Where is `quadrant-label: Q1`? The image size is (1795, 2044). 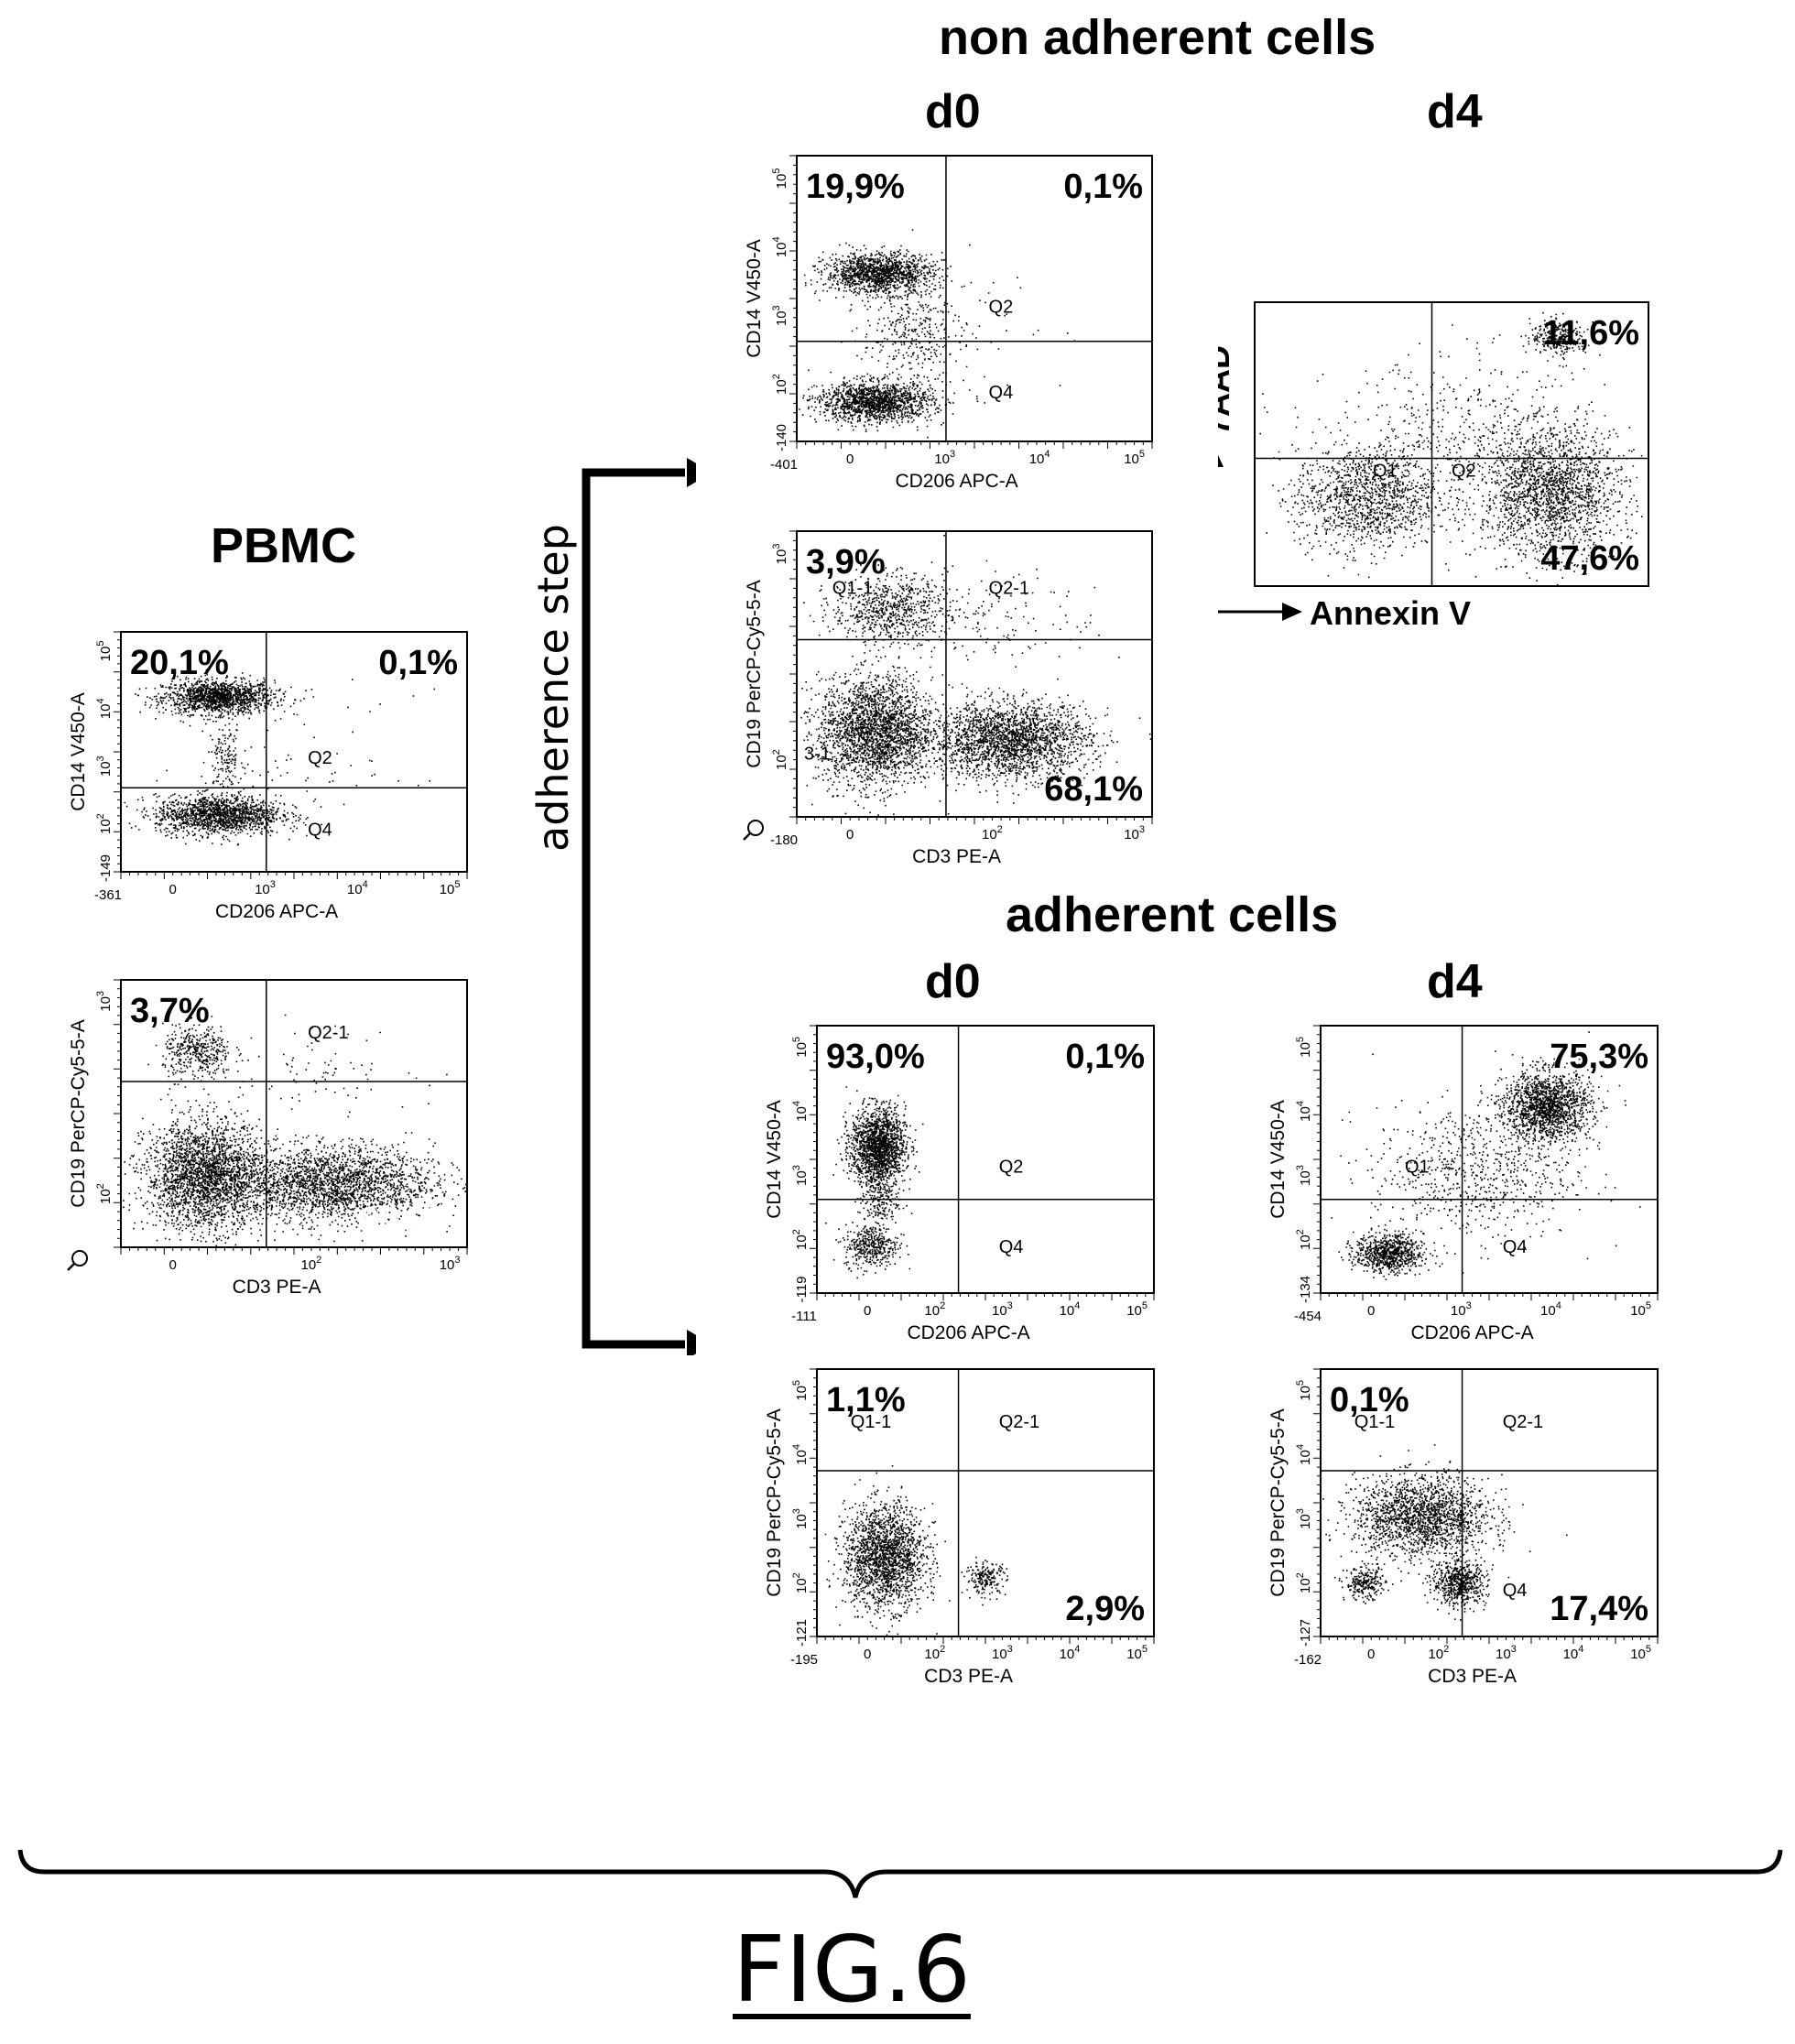
quadrant-label: Q1 is located at coordinates (1385, 472).